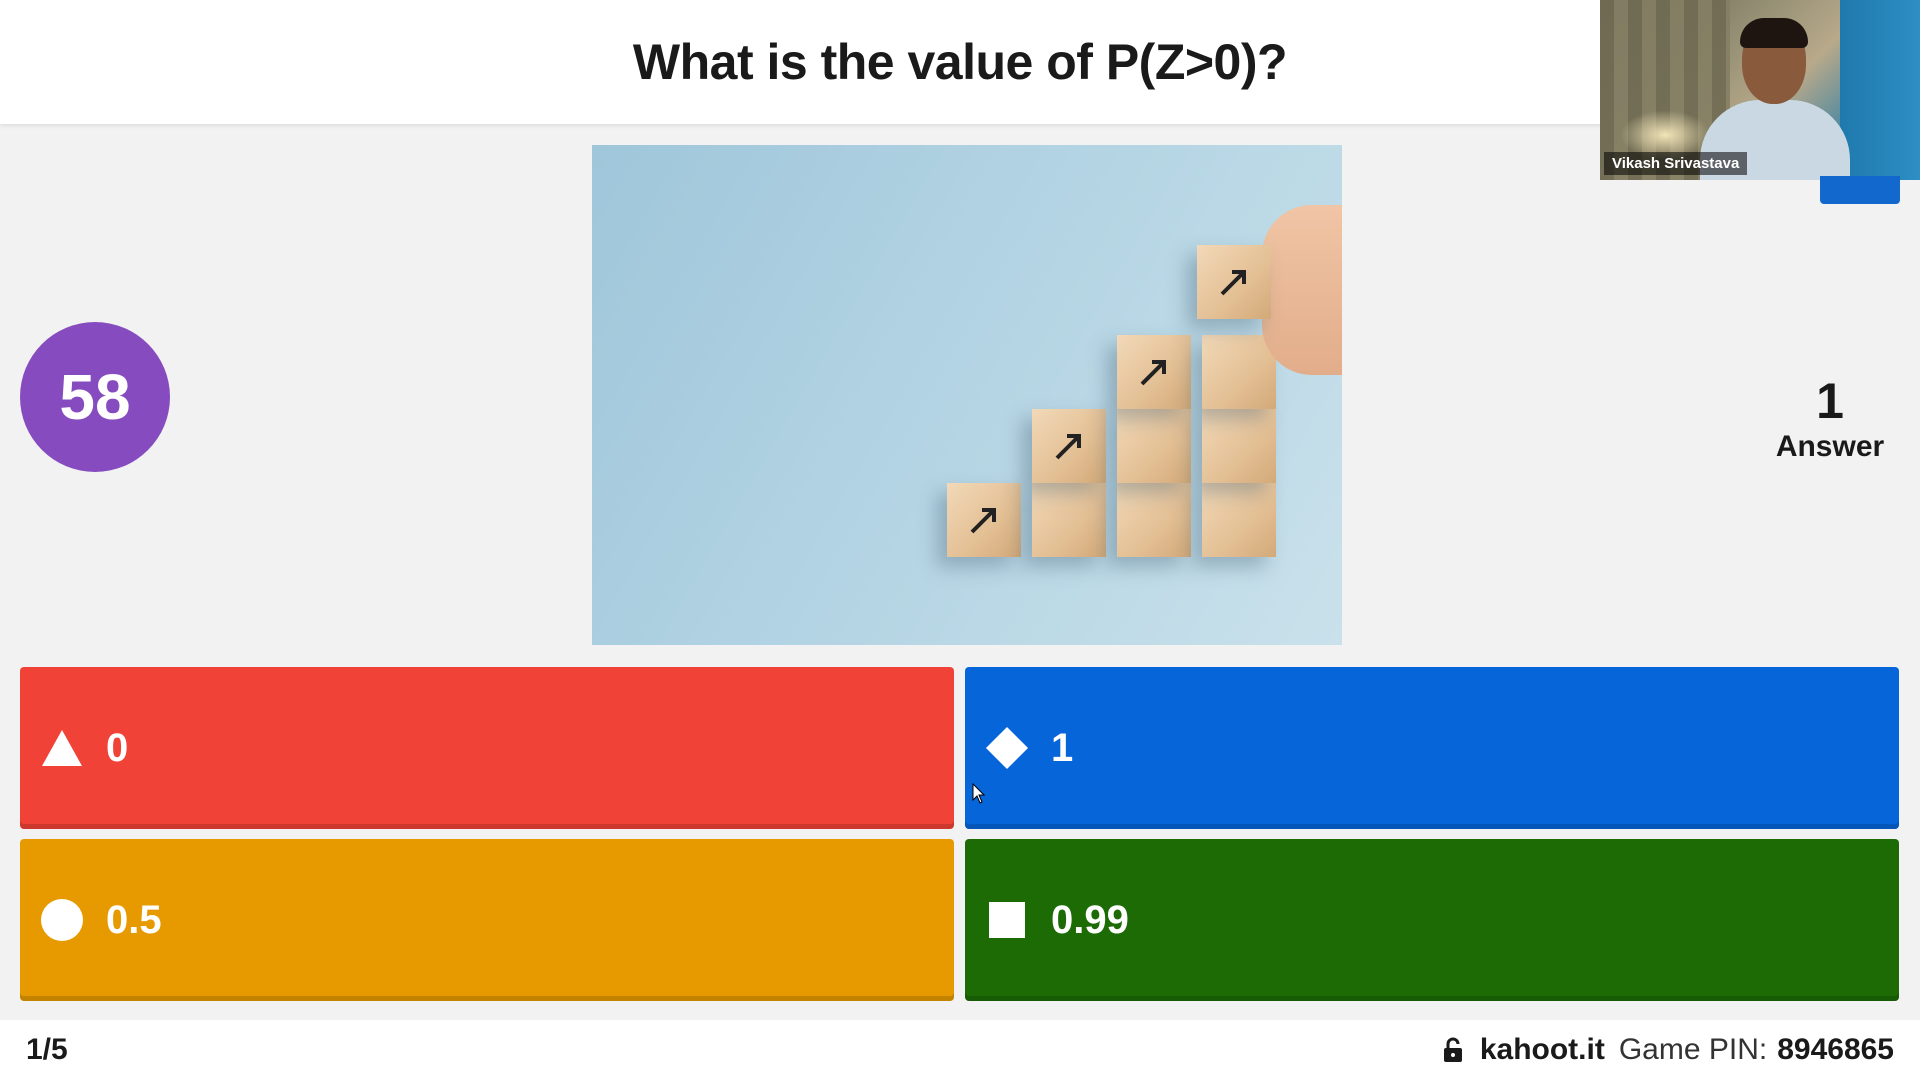 The height and width of the screenshot is (1080, 1920). Describe the element at coordinates (62, 920) in the screenshot. I see `circle-icon` at that location.